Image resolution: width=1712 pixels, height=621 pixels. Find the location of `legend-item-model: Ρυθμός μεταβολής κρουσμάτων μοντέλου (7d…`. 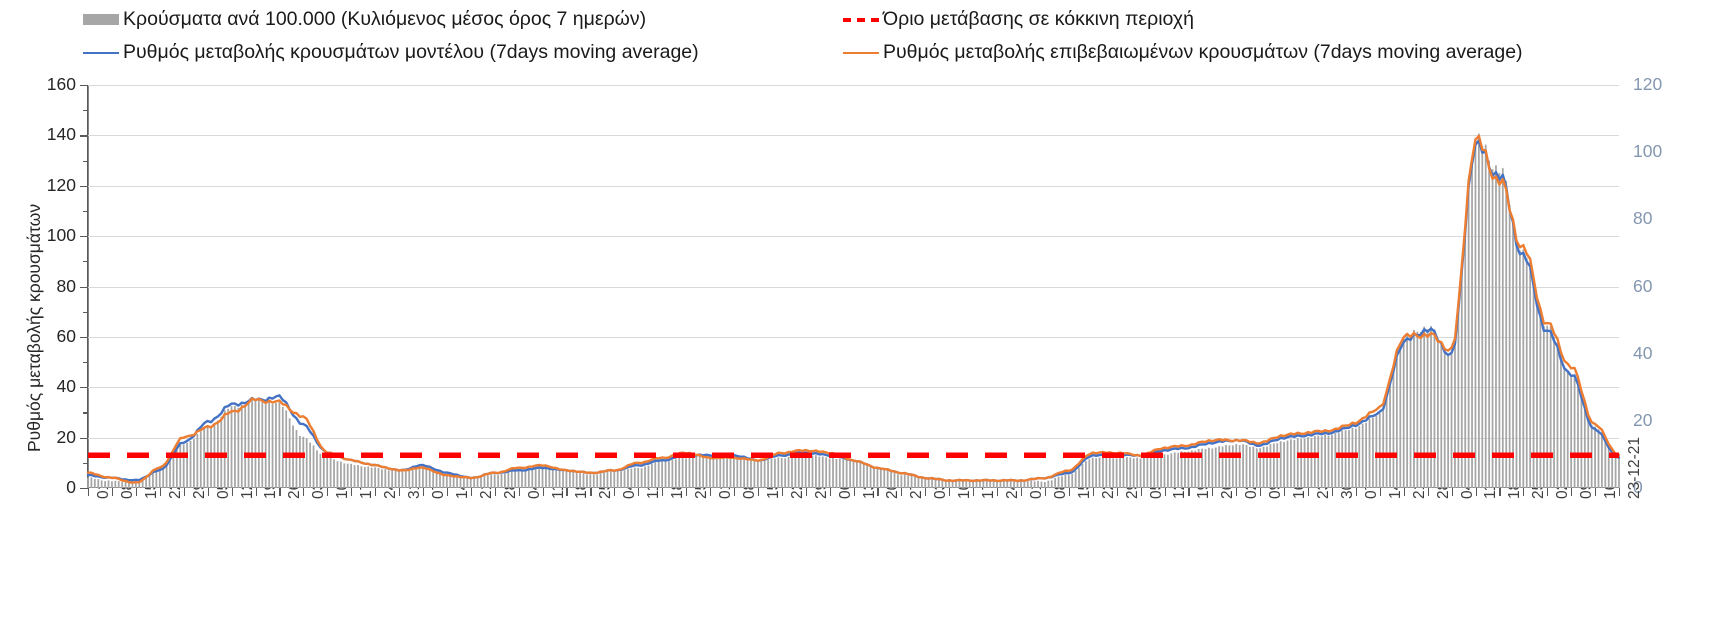

legend-item-model: Ρυθμός μεταβολής κρουσμάτων μοντέλου (7d… is located at coordinates (391, 52).